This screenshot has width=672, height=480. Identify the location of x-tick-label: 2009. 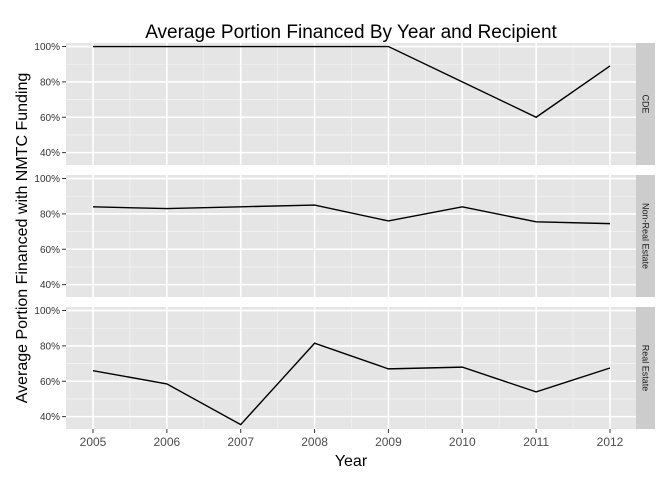
(388, 442).